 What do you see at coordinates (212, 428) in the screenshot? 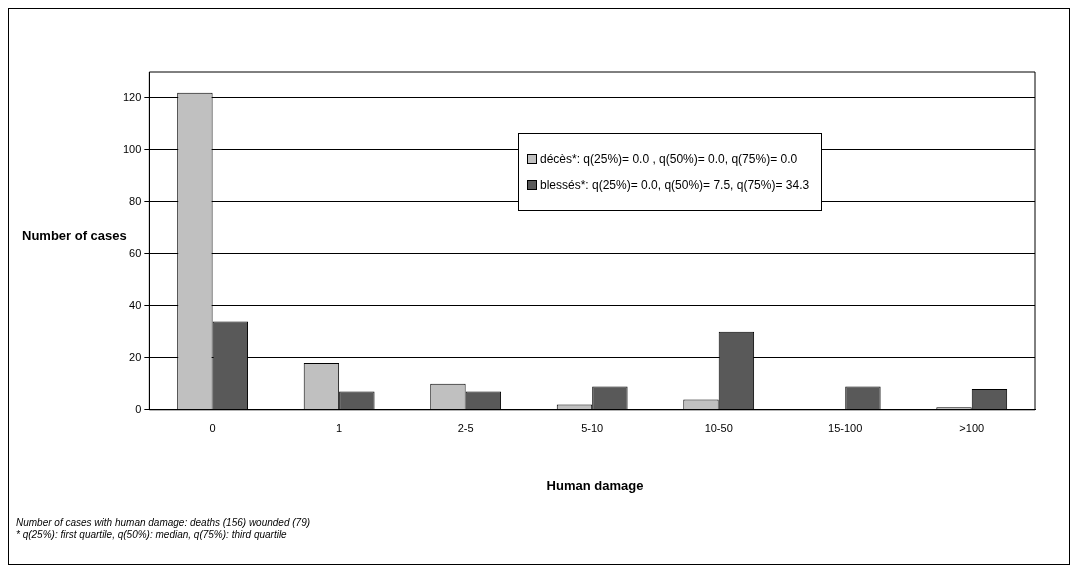
I see `x-tick-label: 0` at bounding box center [212, 428].